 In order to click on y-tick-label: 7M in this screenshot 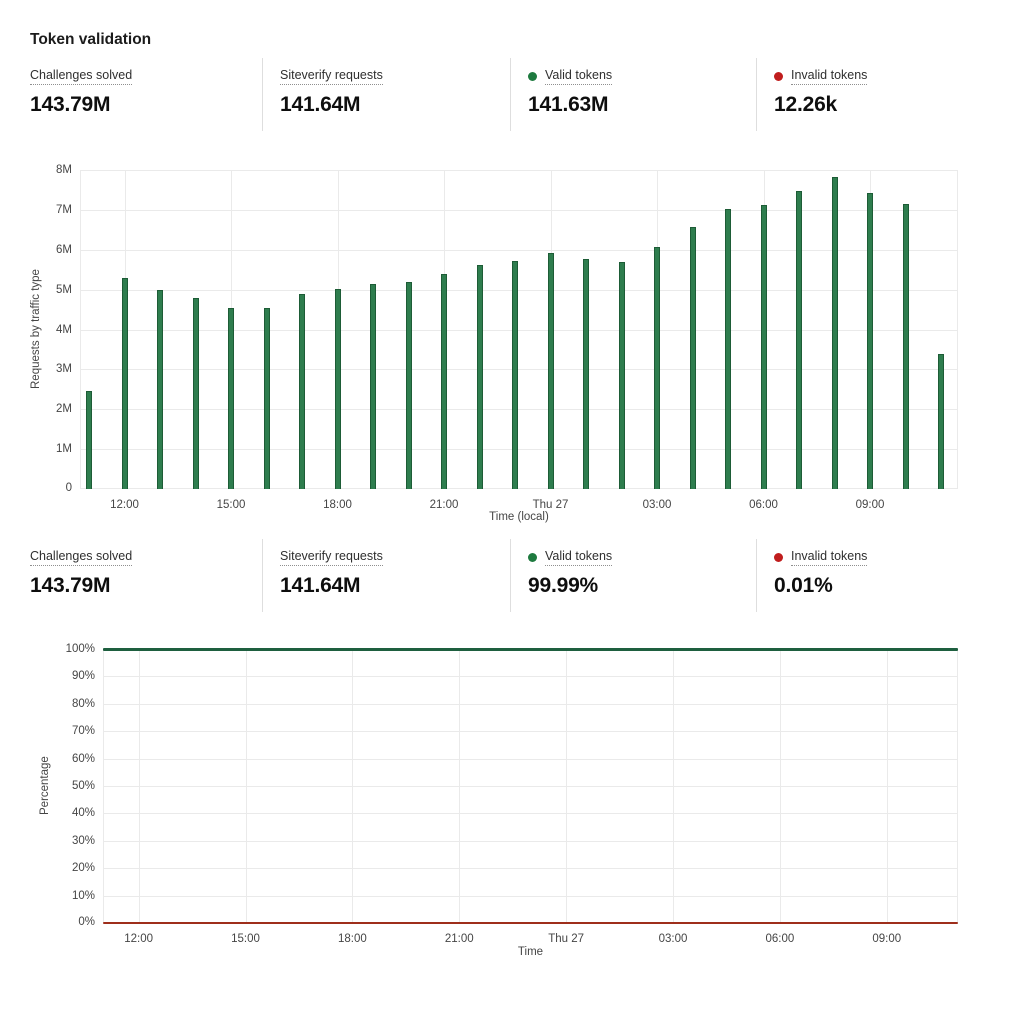, I will do `click(64, 210)`.